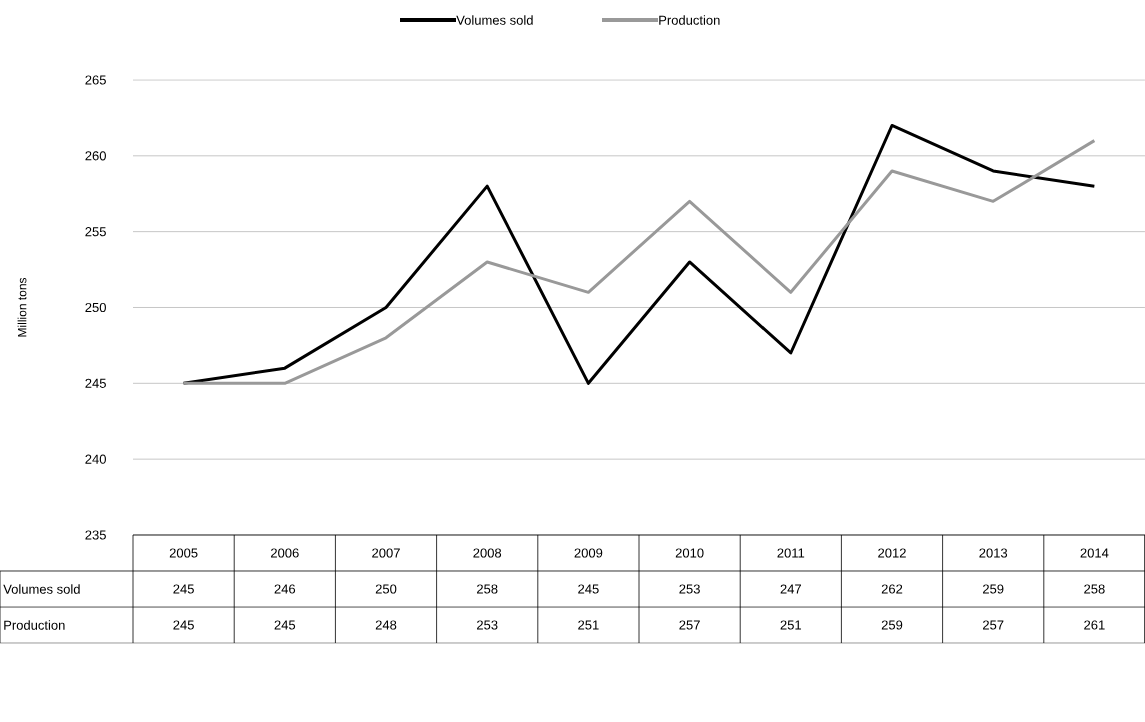  What do you see at coordinates (487, 553) in the screenshot?
I see `x-tick-label: 2008` at bounding box center [487, 553].